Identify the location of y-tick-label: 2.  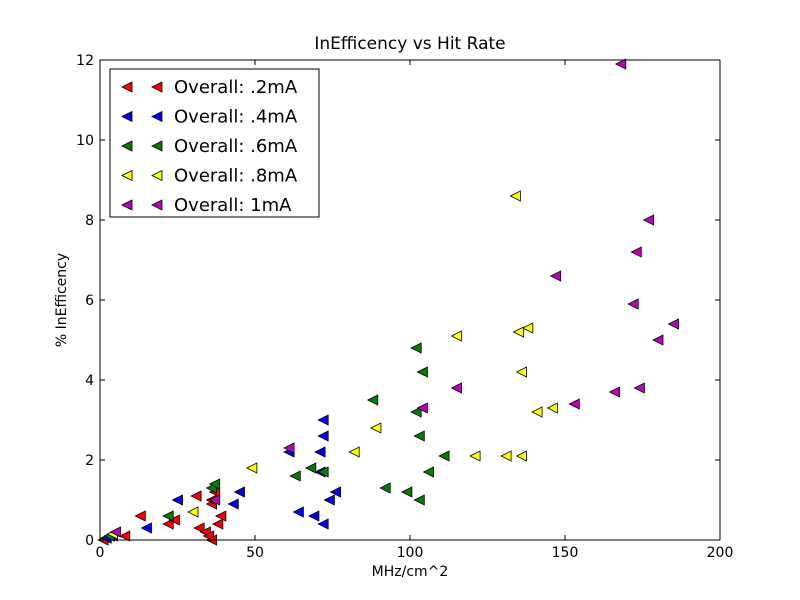
(89, 461).